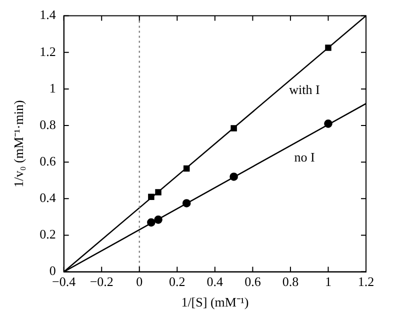 This screenshot has height=313, width=416. Describe the element at coordinates (304, 157) in the screenshot. I see `series-label: no I` at that location.